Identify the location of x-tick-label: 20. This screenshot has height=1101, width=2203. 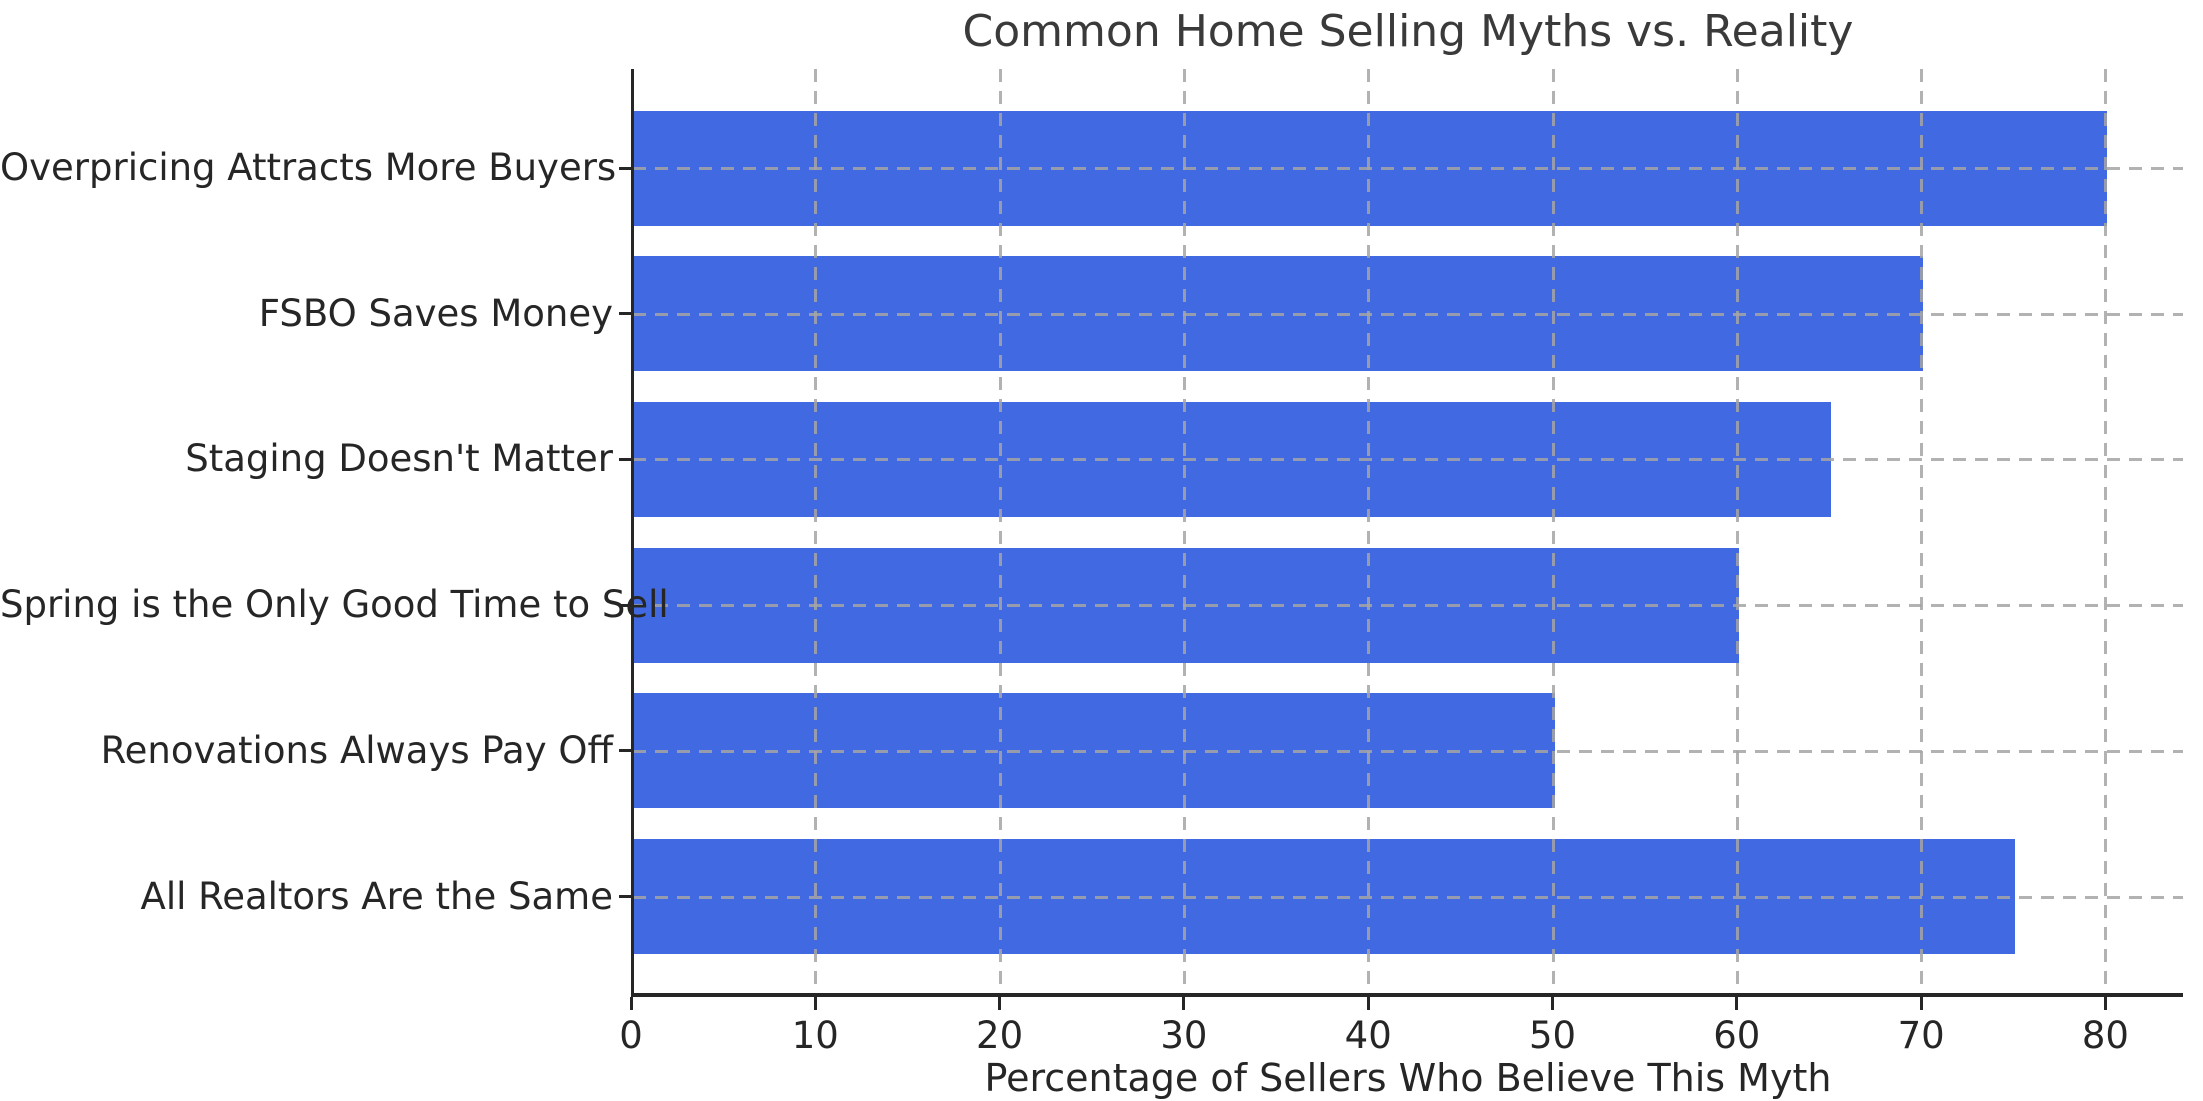
(1000, 1035).